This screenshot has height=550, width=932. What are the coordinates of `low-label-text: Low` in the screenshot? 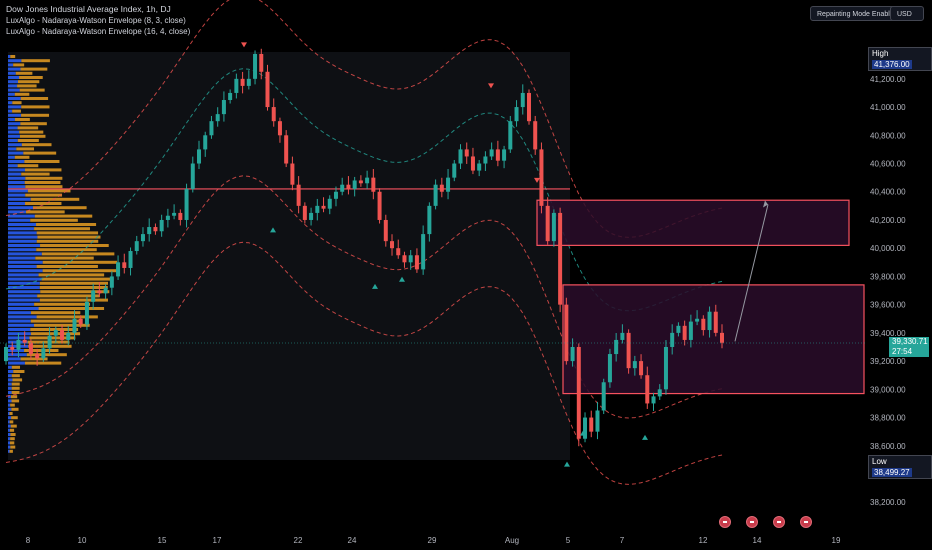 It's located at (879, 461).